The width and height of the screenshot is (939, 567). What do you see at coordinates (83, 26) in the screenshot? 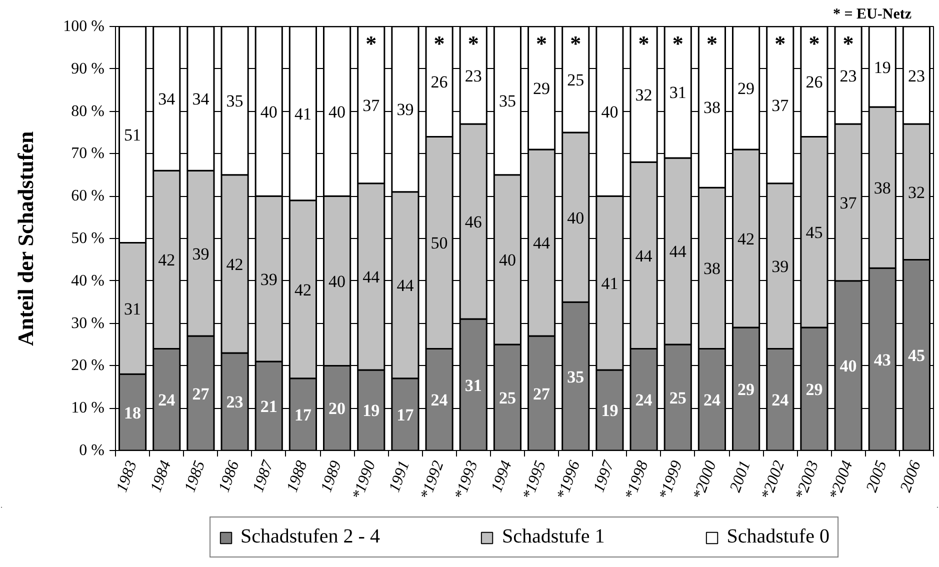
I see `y-tick-label: 100 %` at bounding box center [83, 26].